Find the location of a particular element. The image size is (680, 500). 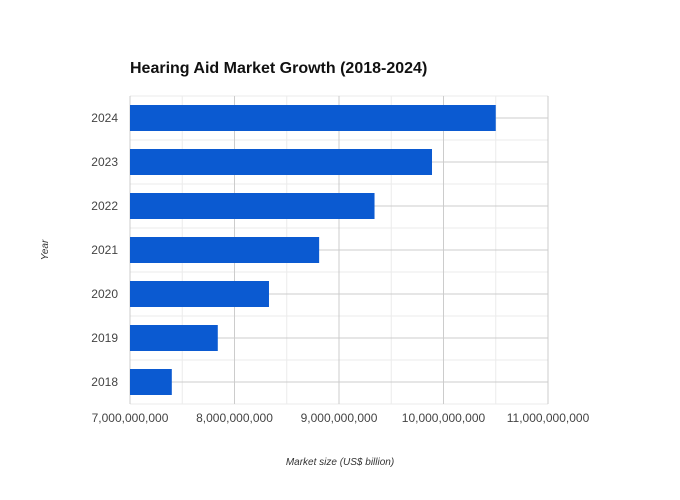

y-tick-label: 2018 is located at coordinates (104, 382).